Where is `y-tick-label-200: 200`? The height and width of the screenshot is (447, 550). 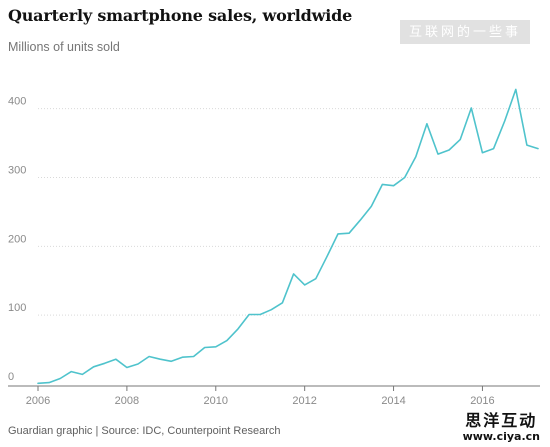
y-tick-label-200: 200 is located at coordinates (17, 239).